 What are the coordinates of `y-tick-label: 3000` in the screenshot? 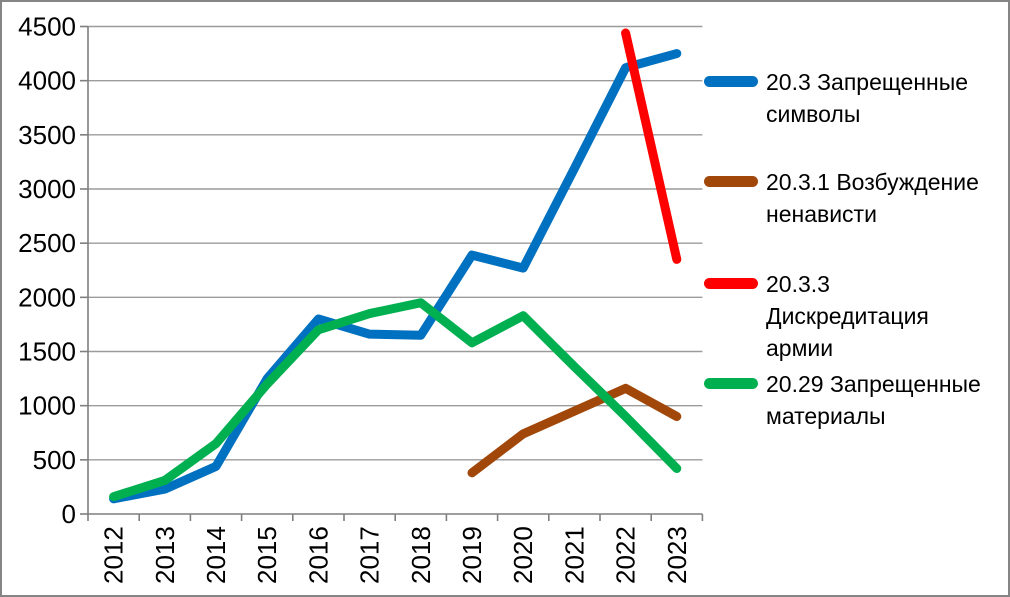 It's located at (47, 189).